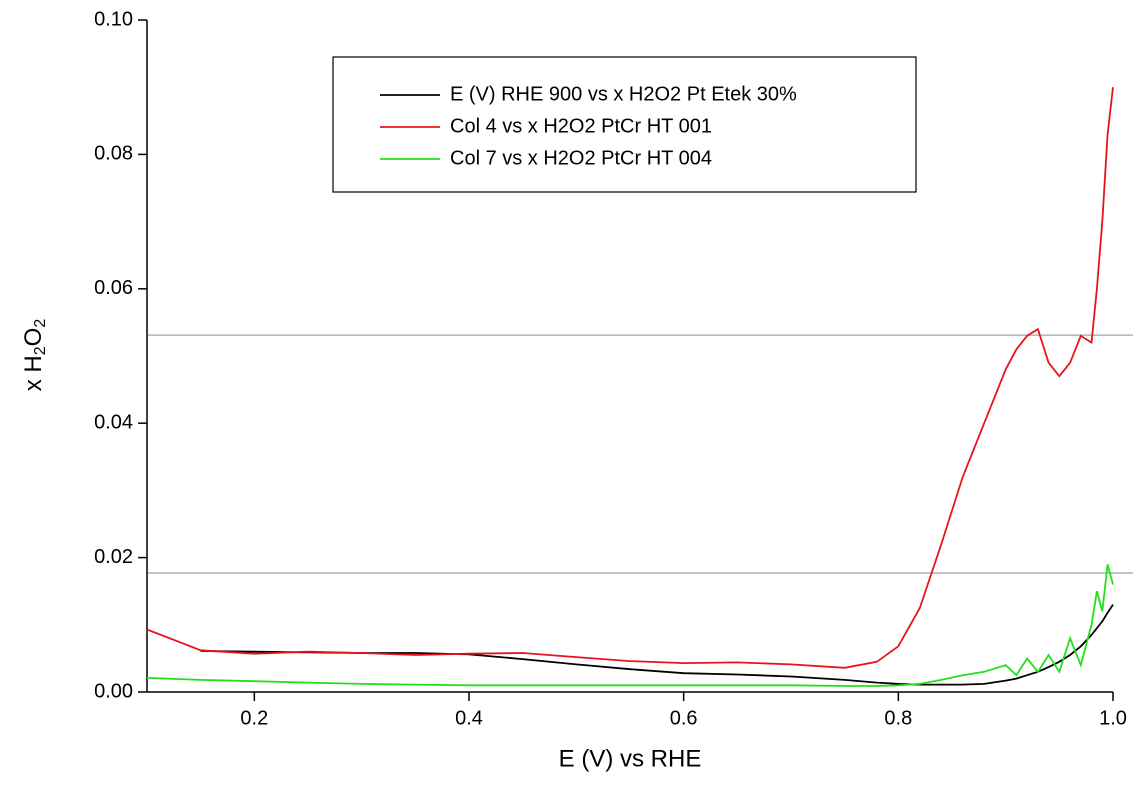  What do you see at coordinates (113, 154) in the screenshot?
I see `y-tick-label: 0.08` at bounding box center [113, 154].